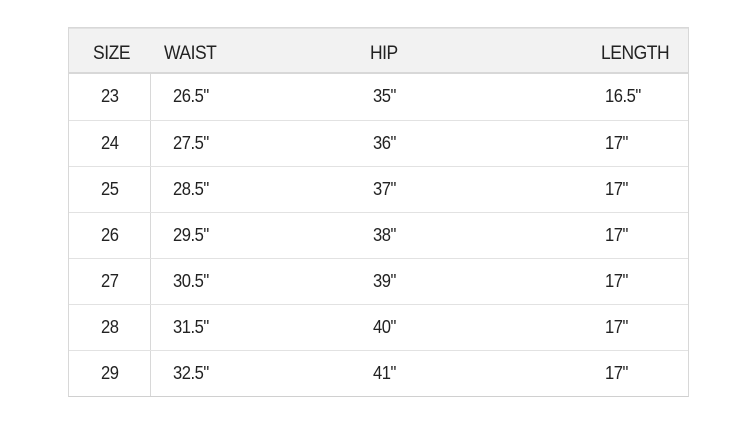  Describe the element at coordinates (110, 235) in the screenshot. I see `cell-size: 26` at that location.